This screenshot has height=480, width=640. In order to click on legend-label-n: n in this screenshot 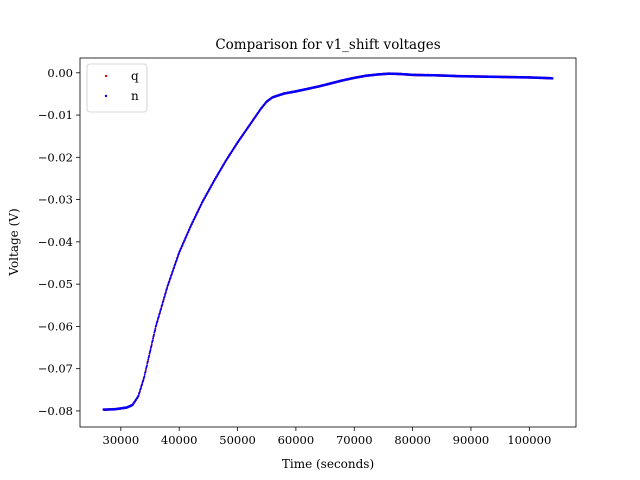, I will do `click(135, 96)`.